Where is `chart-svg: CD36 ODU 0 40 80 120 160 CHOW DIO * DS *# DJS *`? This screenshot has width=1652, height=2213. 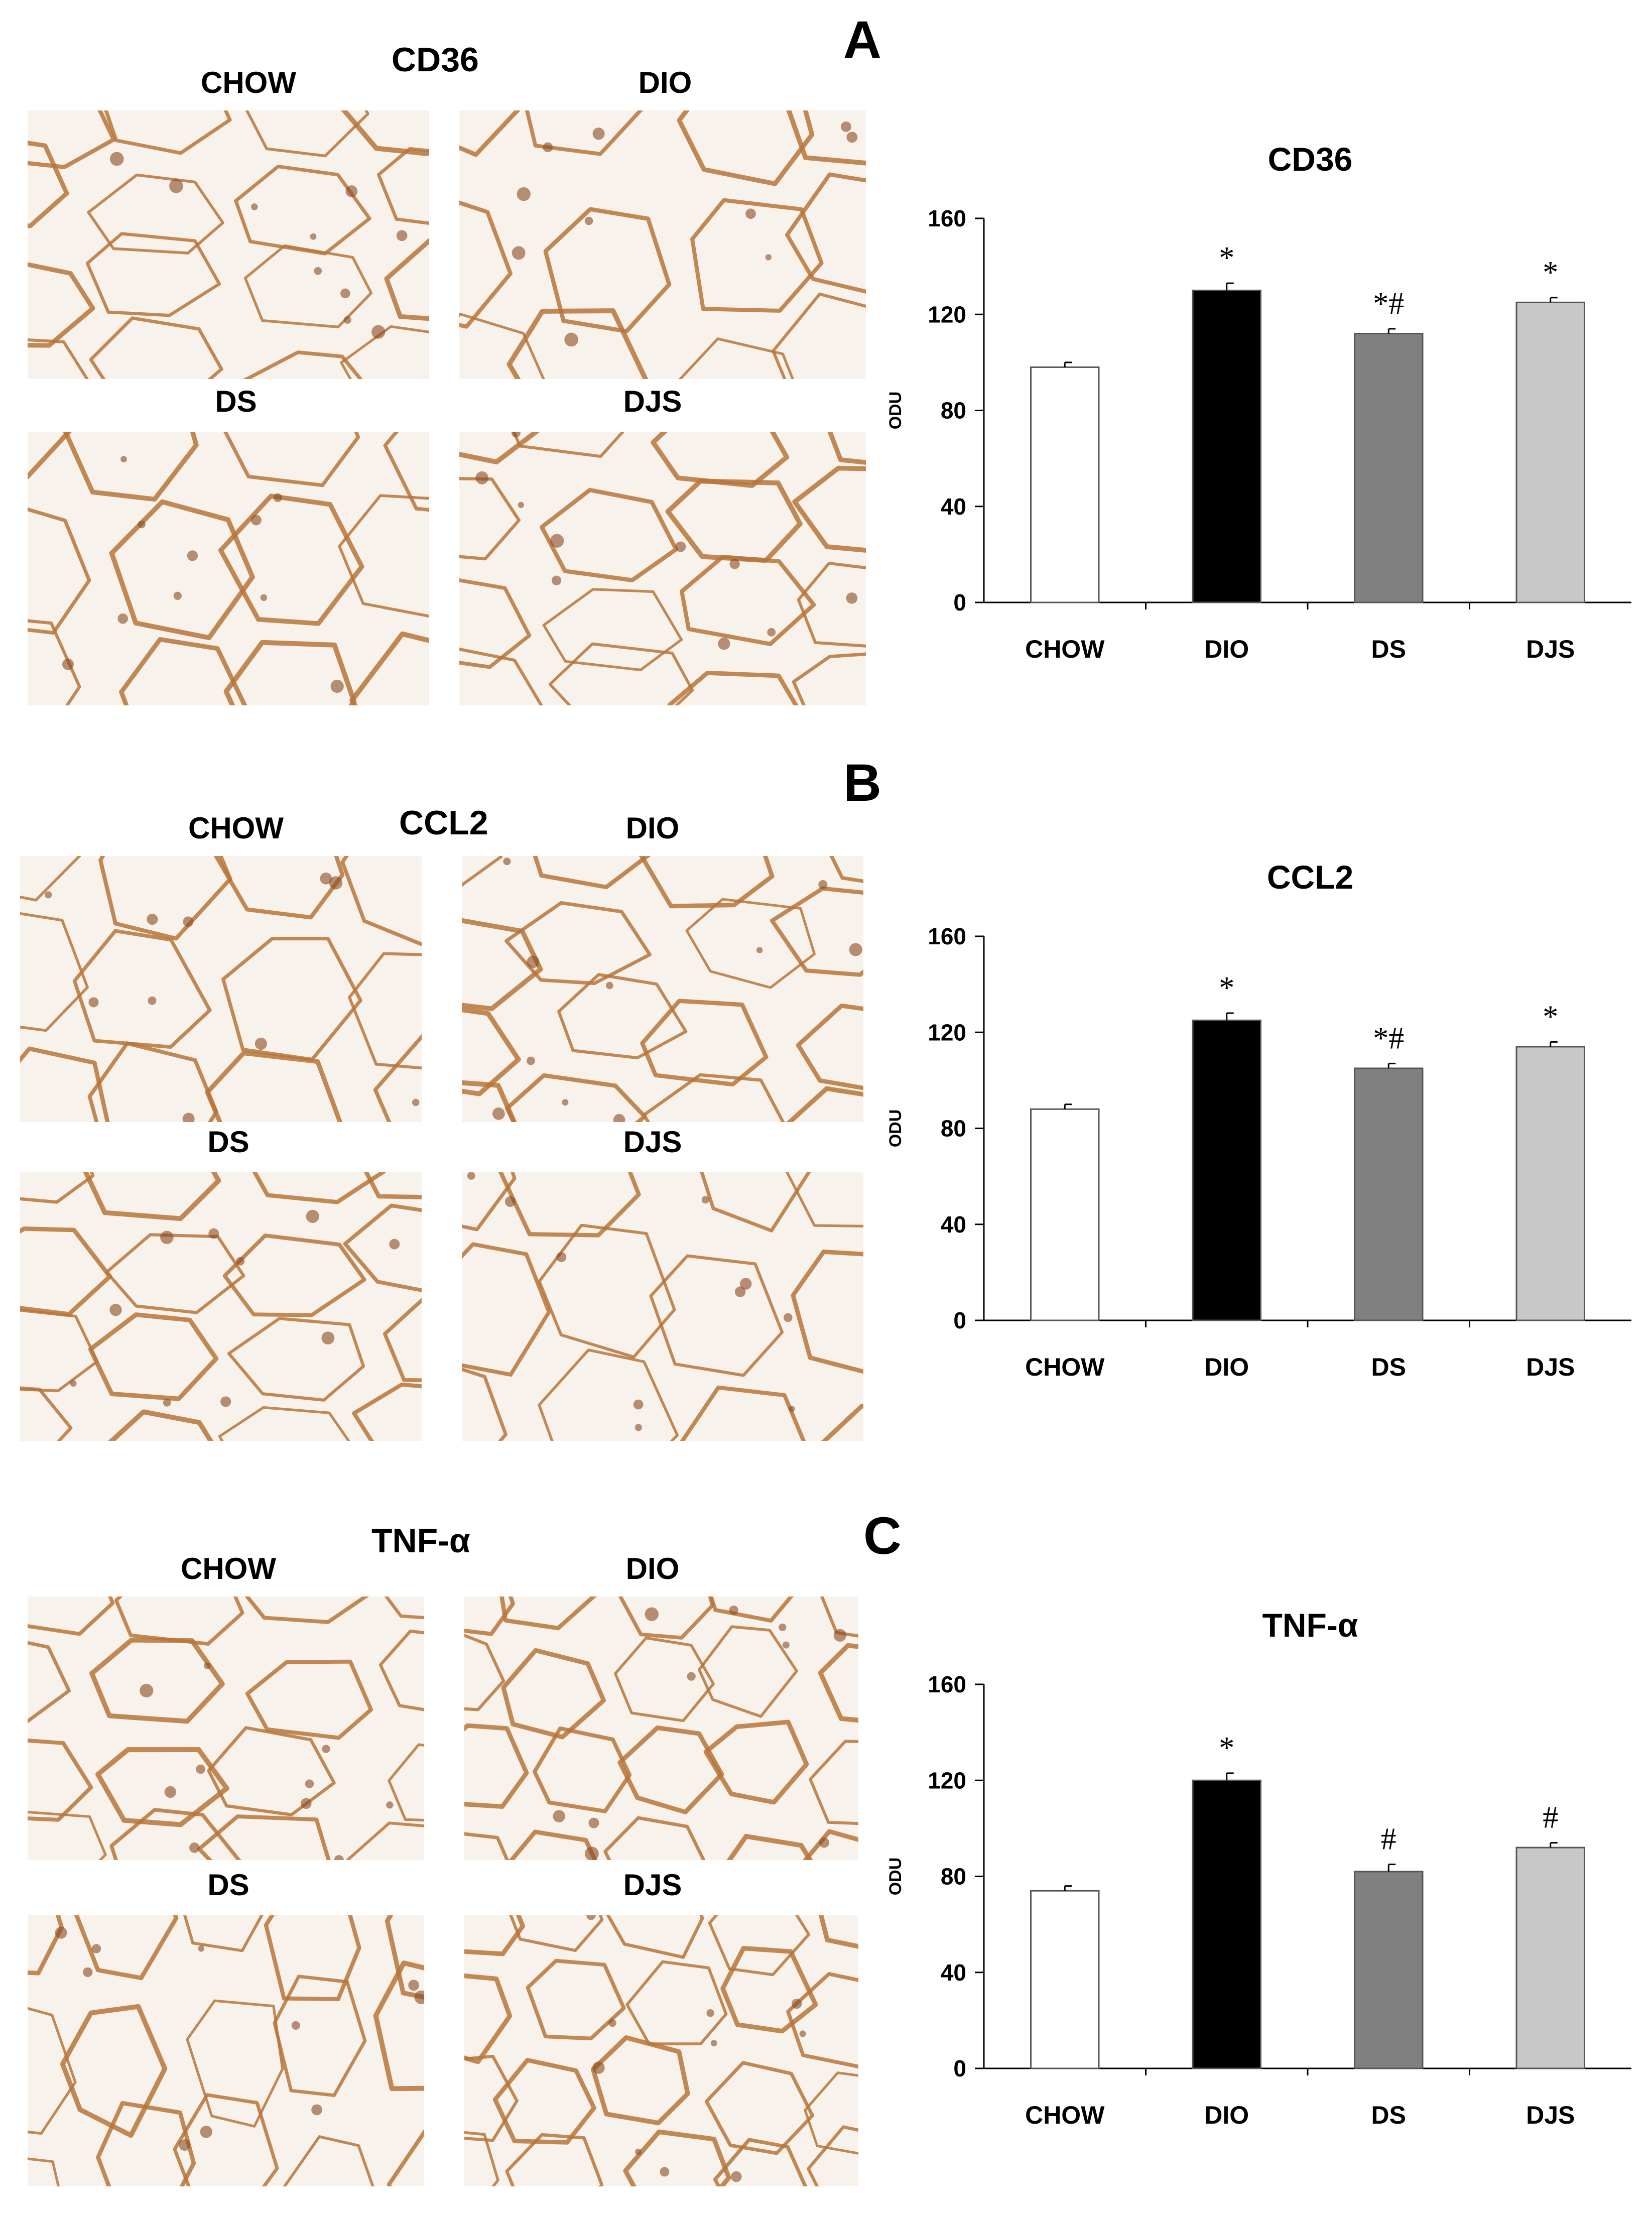 chart-svg: CD36 ODU 0 40 80 120 160 CHOW DIO * DS *# DJS * is located at coordinates (1258, 402).